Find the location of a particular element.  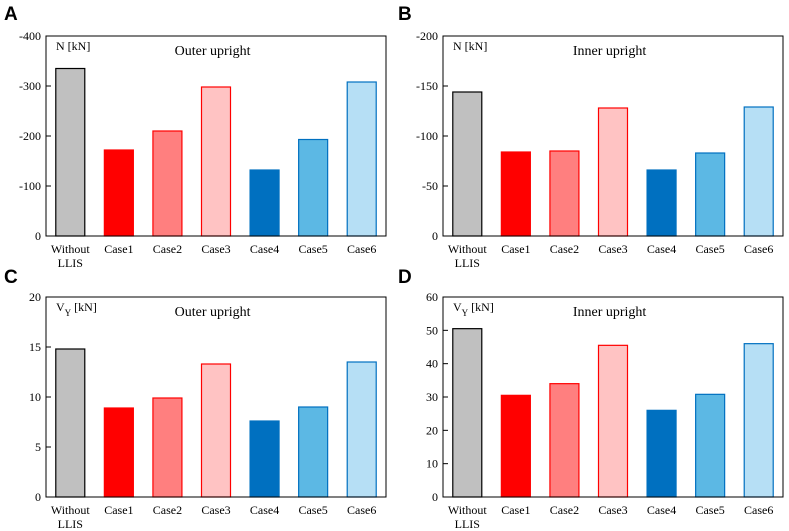

panel-letter: A is located at coordinates (11, 14).